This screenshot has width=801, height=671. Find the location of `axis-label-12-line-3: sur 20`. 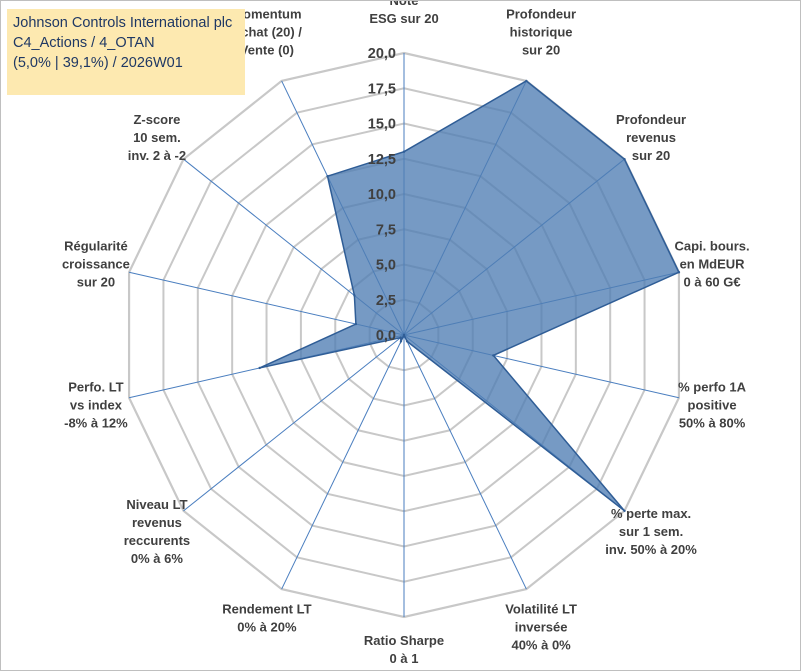

axis-label-12-line-3: sur 20 is located at coordinates (96, 282).